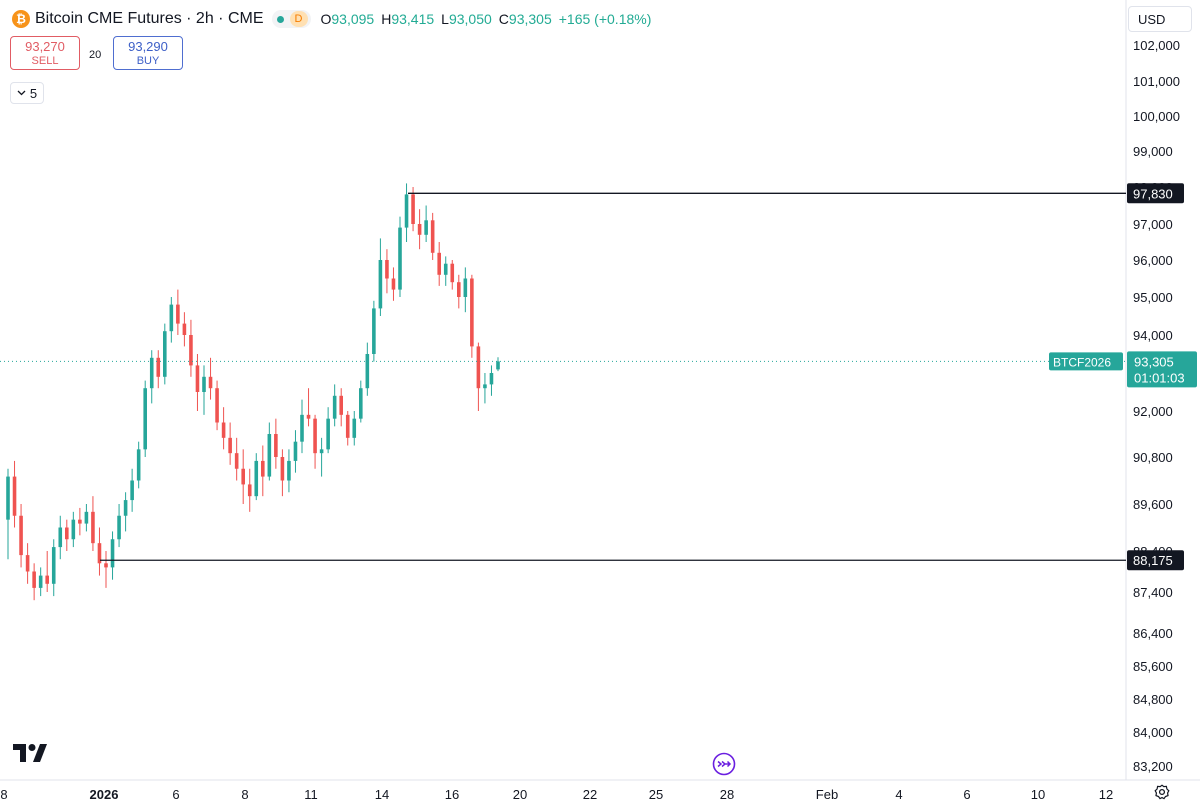 Image resolution: width=1200 pixels, height=811 pixels. Describe the element at coordinates (382, 794) in the screenshot. I see `x-tick-label: 14` at that location.